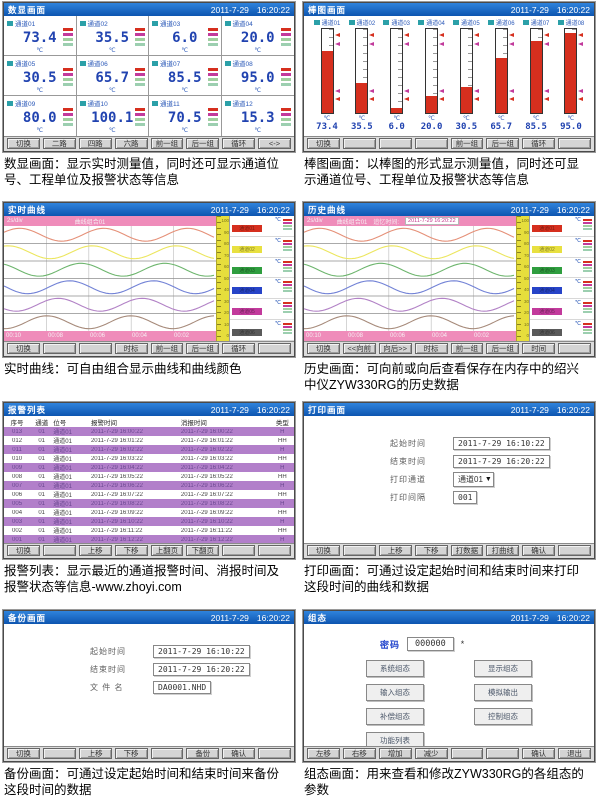 The image size is (600, 800). Describe the element at coordinates (95, 143) in the screenshot. I see `footer-button: 四路` at that location.